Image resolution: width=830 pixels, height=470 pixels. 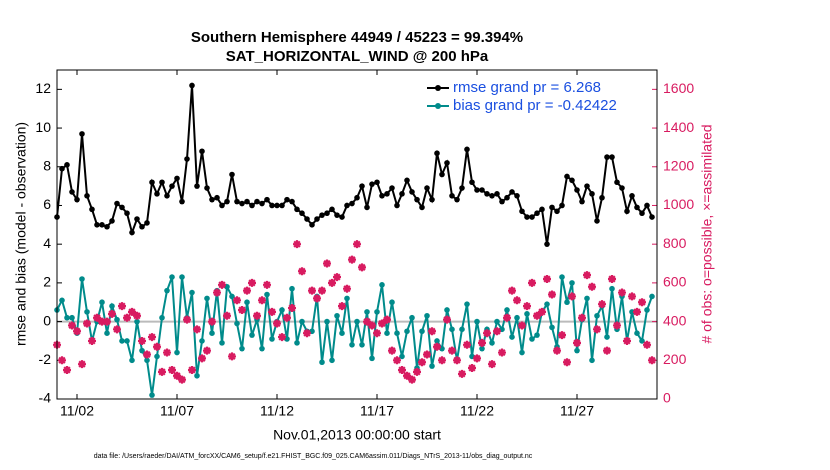 I want to click on legend-marker, so click(x=438, y=88).